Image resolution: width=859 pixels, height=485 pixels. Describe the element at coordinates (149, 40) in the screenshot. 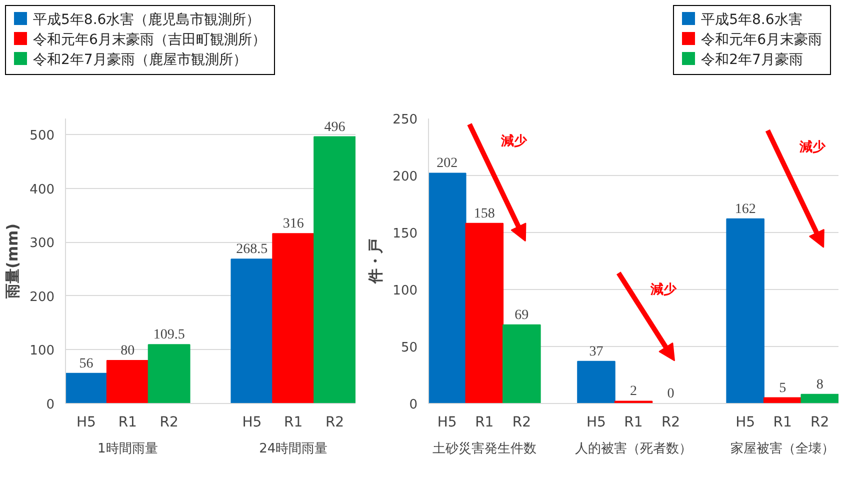

I see `legend-label: 令和元年6月末豪雨（吉田町観測所）` at that location.